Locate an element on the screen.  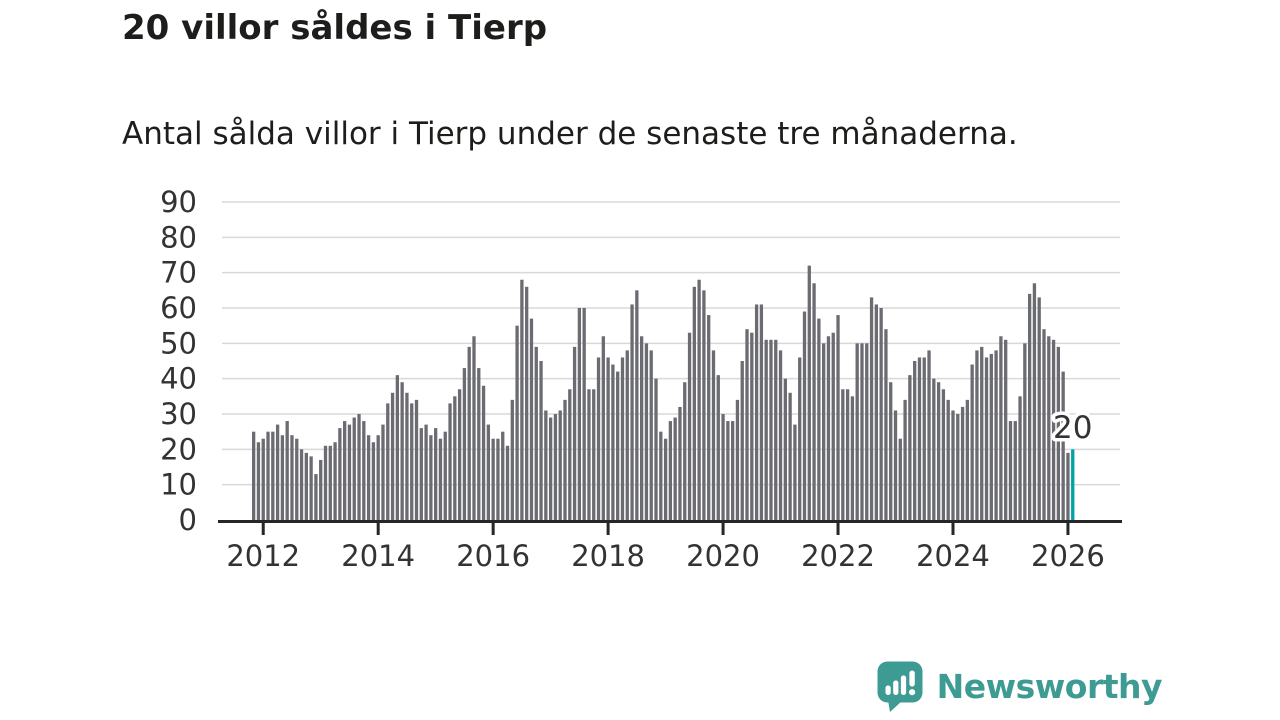
y-axis-tick-label-50: 50 is located at coordinates (178, 343).